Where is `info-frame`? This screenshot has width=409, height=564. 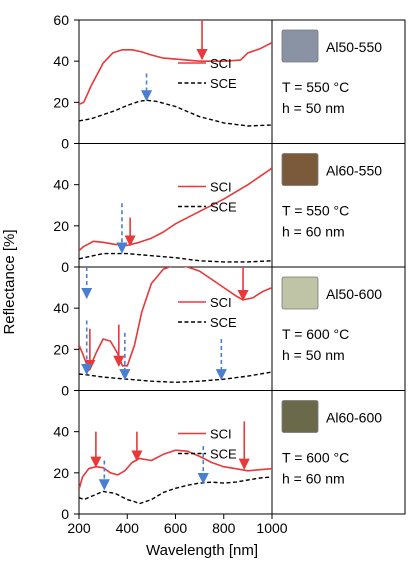
info-frame is located at coordinates (338, 452).